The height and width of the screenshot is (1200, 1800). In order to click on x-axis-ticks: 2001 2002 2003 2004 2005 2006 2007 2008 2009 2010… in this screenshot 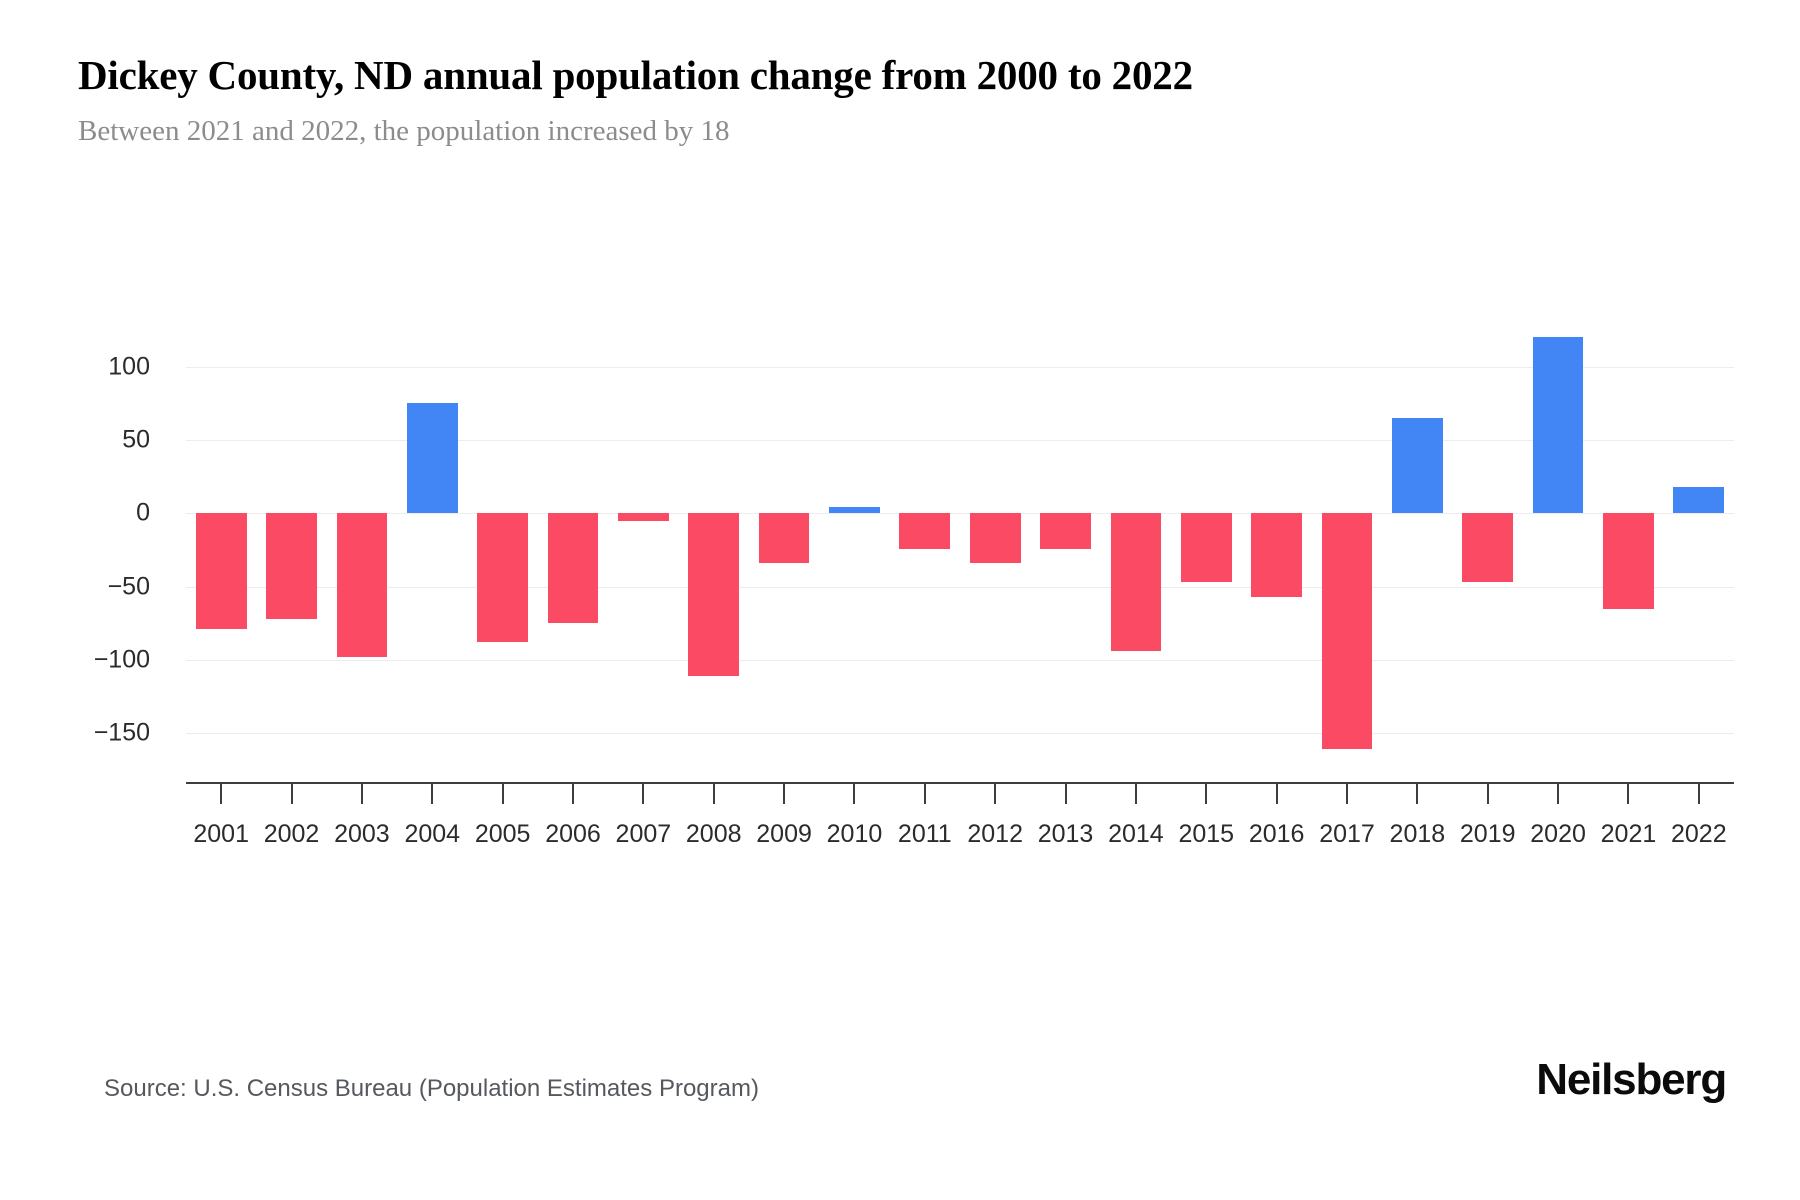, I will do `click(960, 815)`.